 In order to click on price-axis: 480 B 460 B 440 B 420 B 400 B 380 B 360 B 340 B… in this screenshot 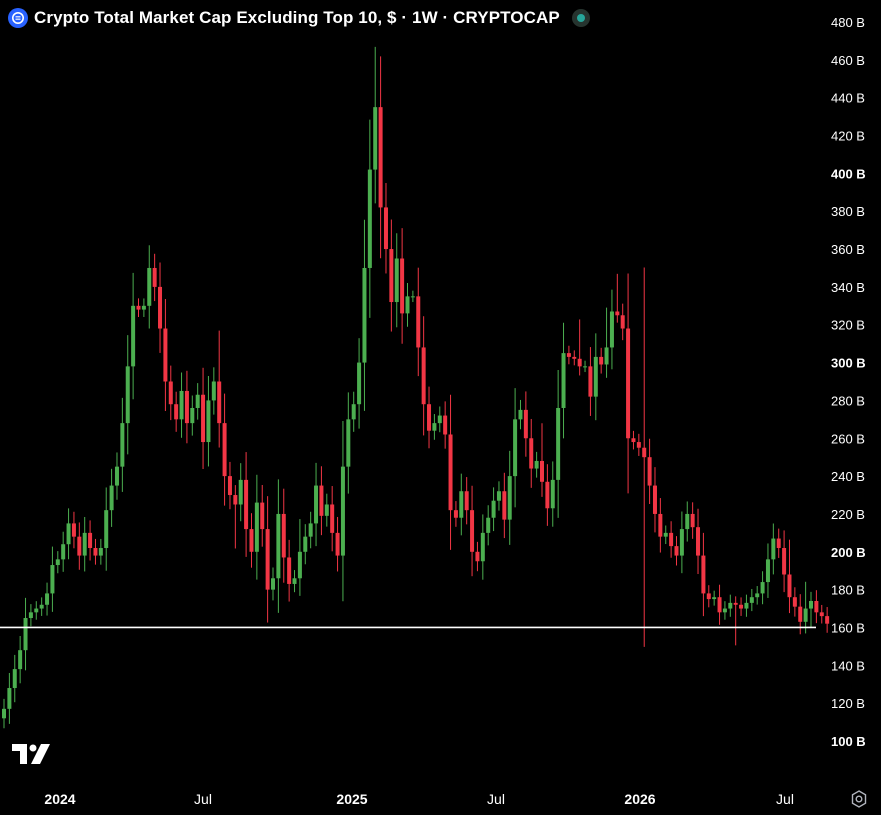, I will do `click(848, 382)`.